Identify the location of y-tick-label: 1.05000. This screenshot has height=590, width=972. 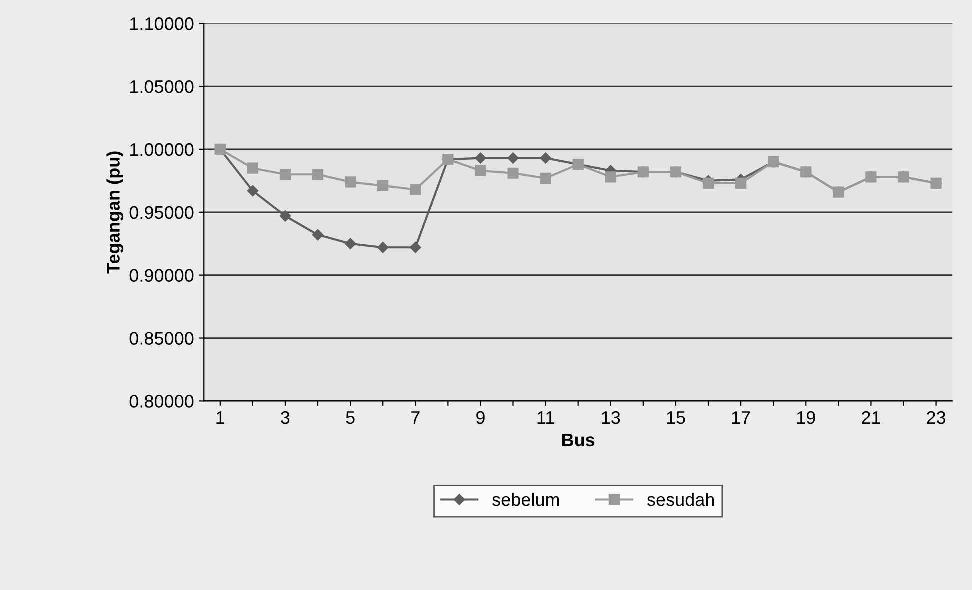
(162, 87).